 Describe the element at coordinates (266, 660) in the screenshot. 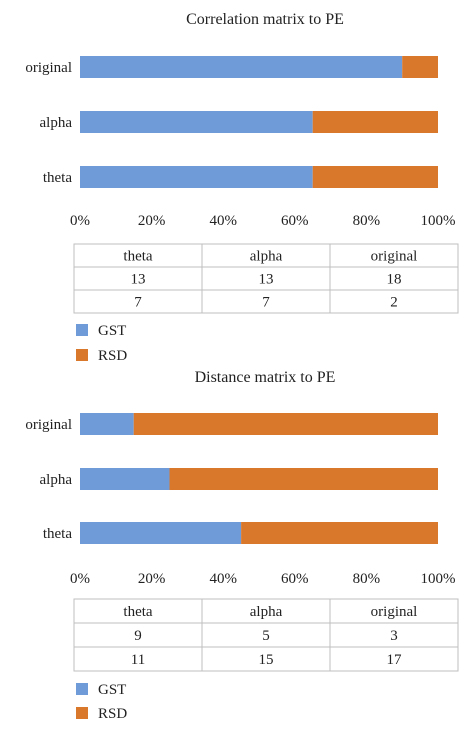

I see `table-cell: 15` at that location.